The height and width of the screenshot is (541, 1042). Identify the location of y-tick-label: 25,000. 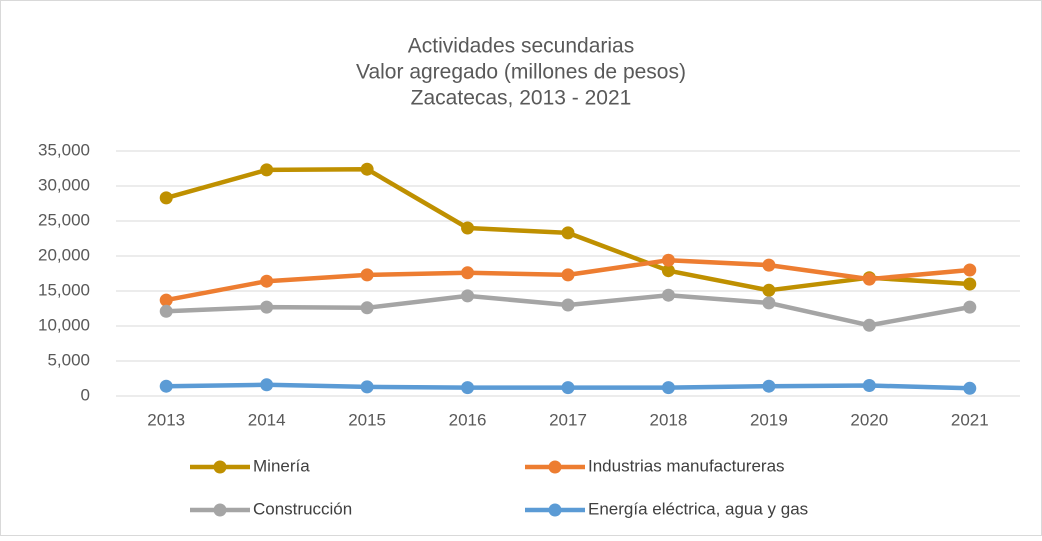
(64, 219).